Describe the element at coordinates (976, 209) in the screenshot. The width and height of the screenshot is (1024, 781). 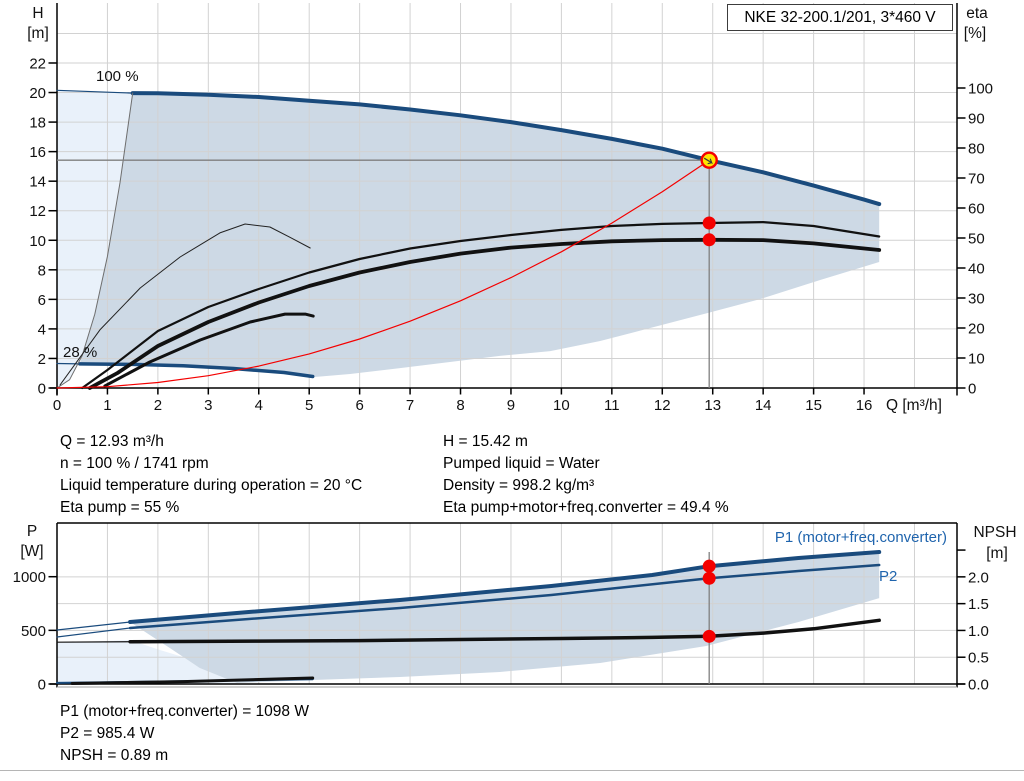
I see `tick-label: 60` at that location.